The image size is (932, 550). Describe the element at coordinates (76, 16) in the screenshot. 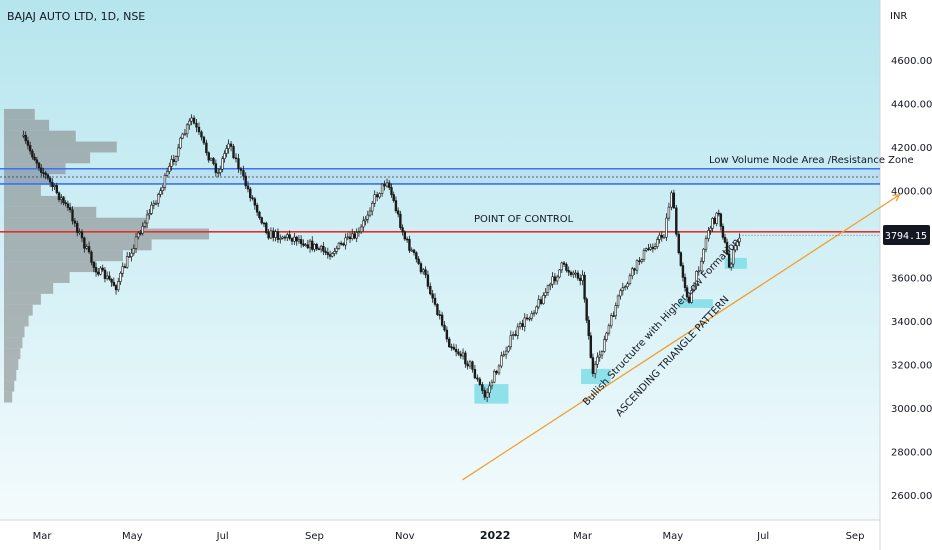

I see `chart-title: BAJAJ AUTO LTD, 1D, NSE` at that location.